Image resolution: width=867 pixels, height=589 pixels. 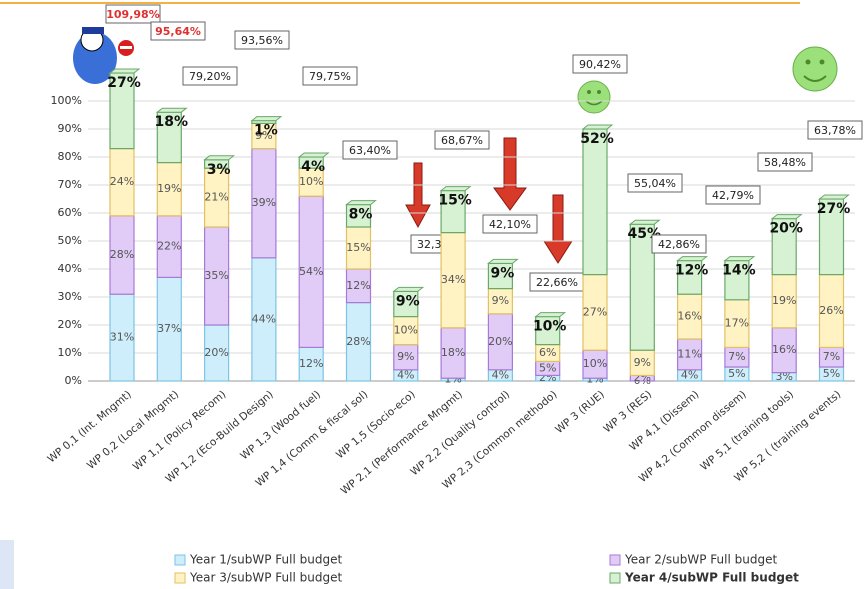 What do you see at coordinates (70, 296) in the screenshot?
I see `y-tick-label: 30%` at bounding box center [70, 296].